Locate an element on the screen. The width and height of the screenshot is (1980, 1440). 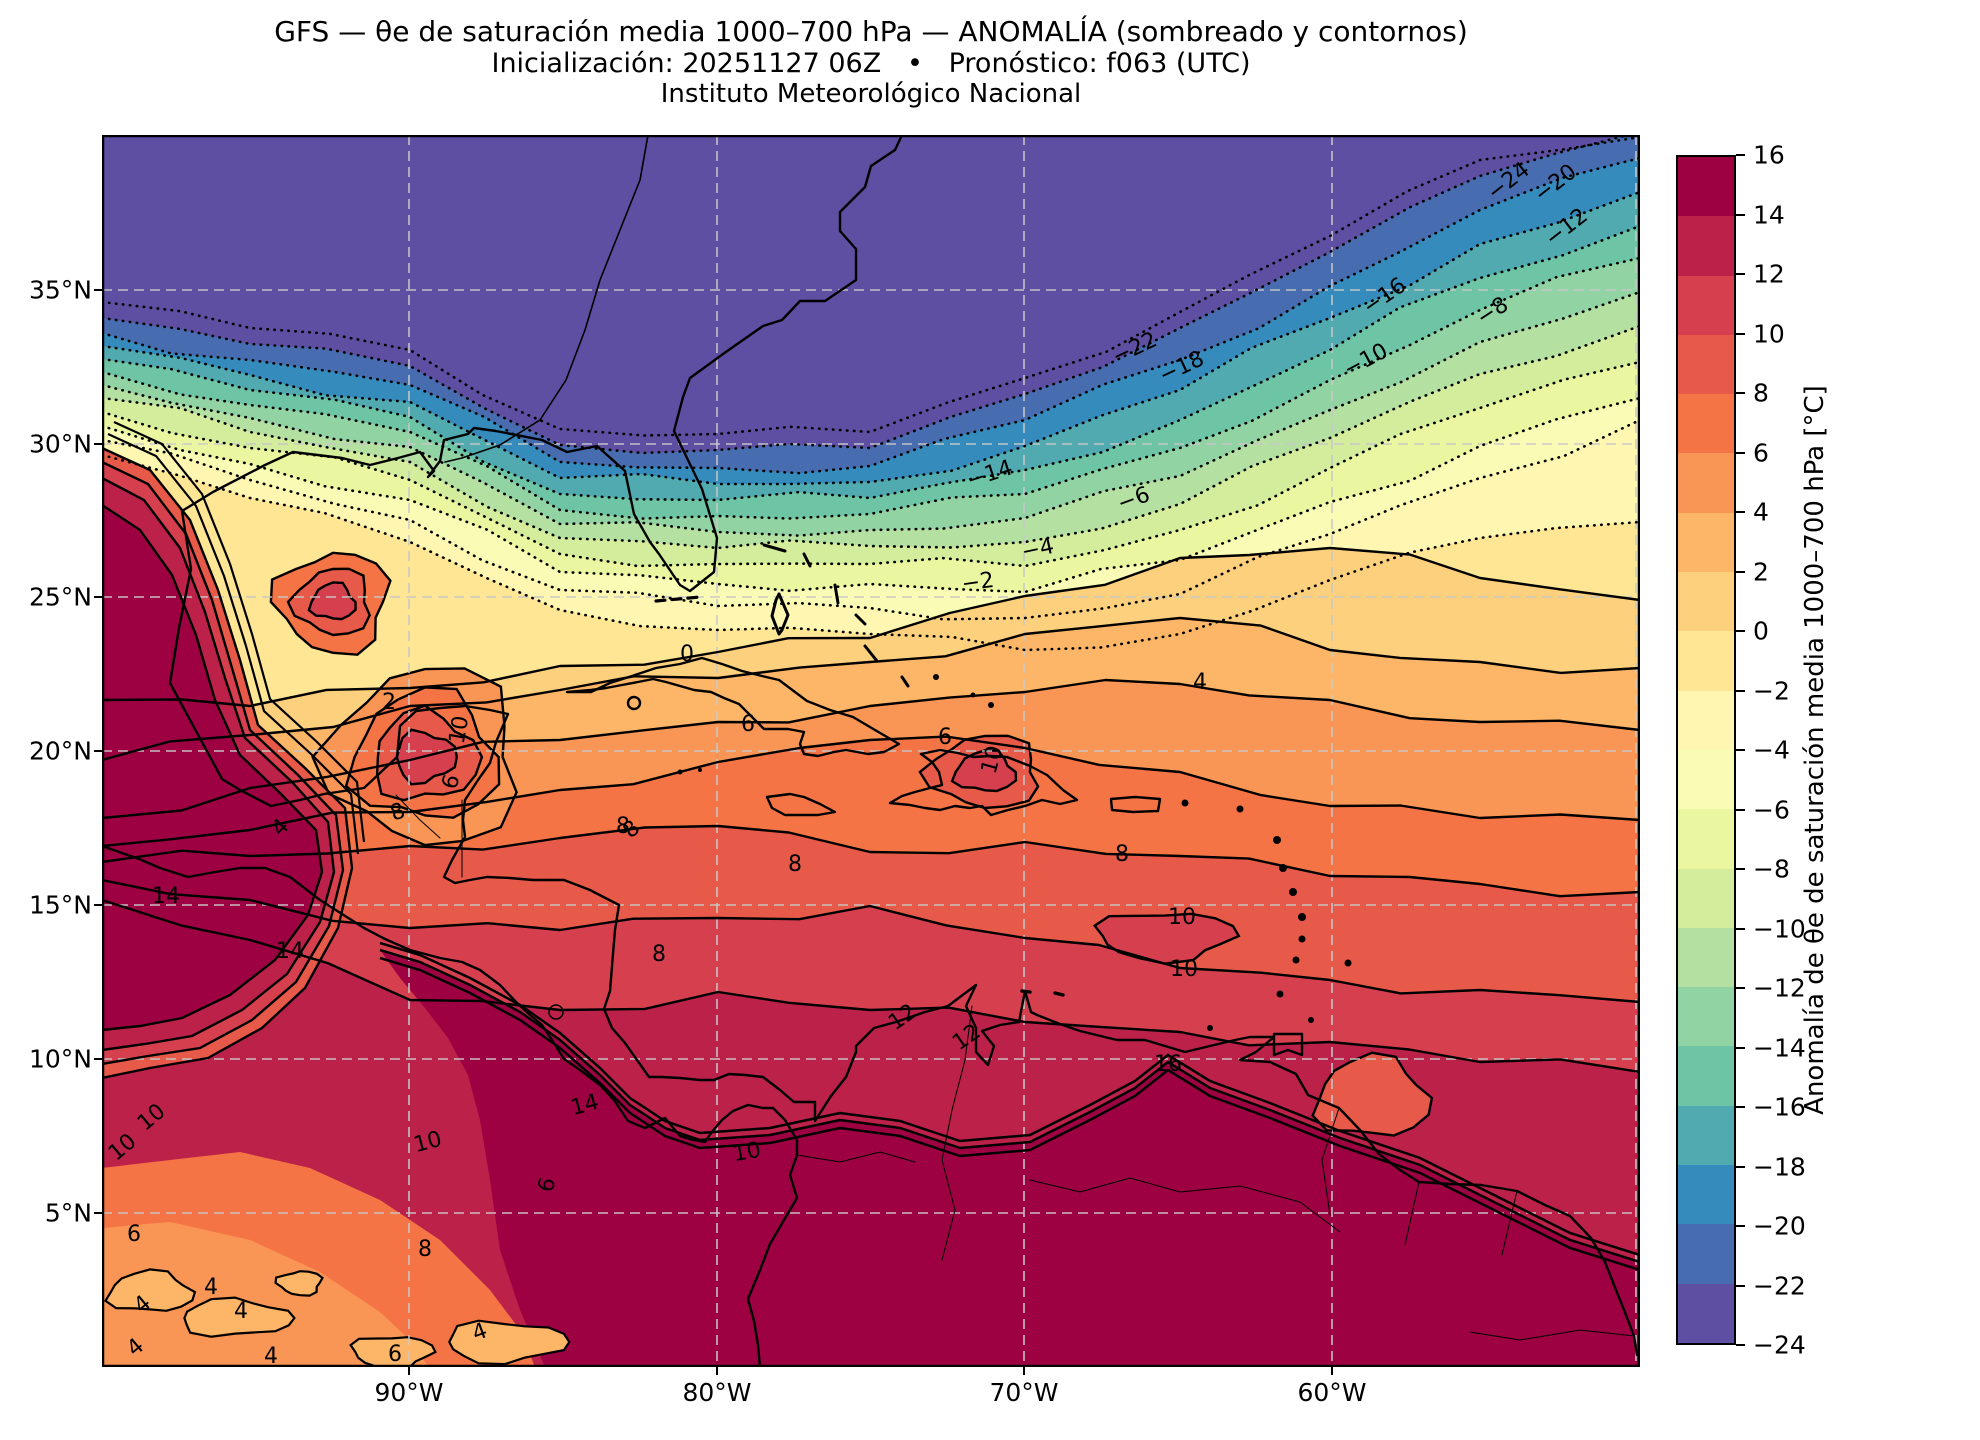
island-puerto-rico is located at coordinates (1135, 804).